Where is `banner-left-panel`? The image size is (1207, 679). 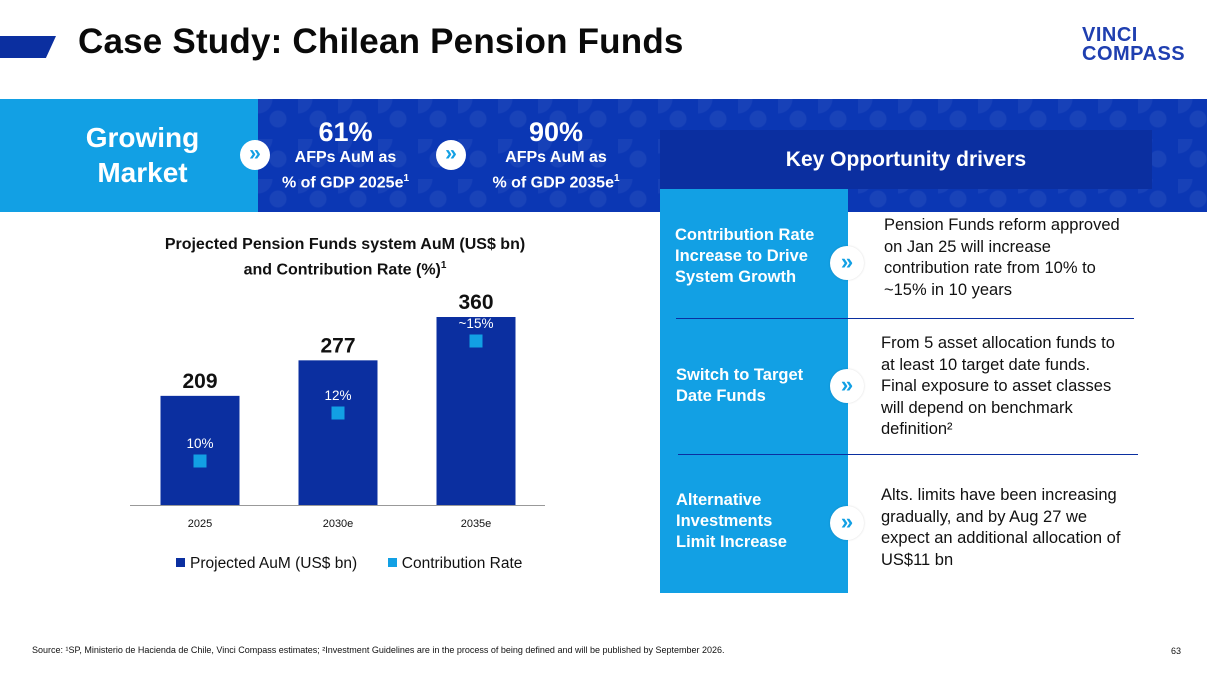
banner-left-panel is located at coordinates (129, 155).